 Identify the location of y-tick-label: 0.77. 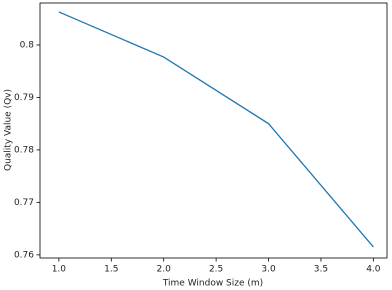
(24, 203).